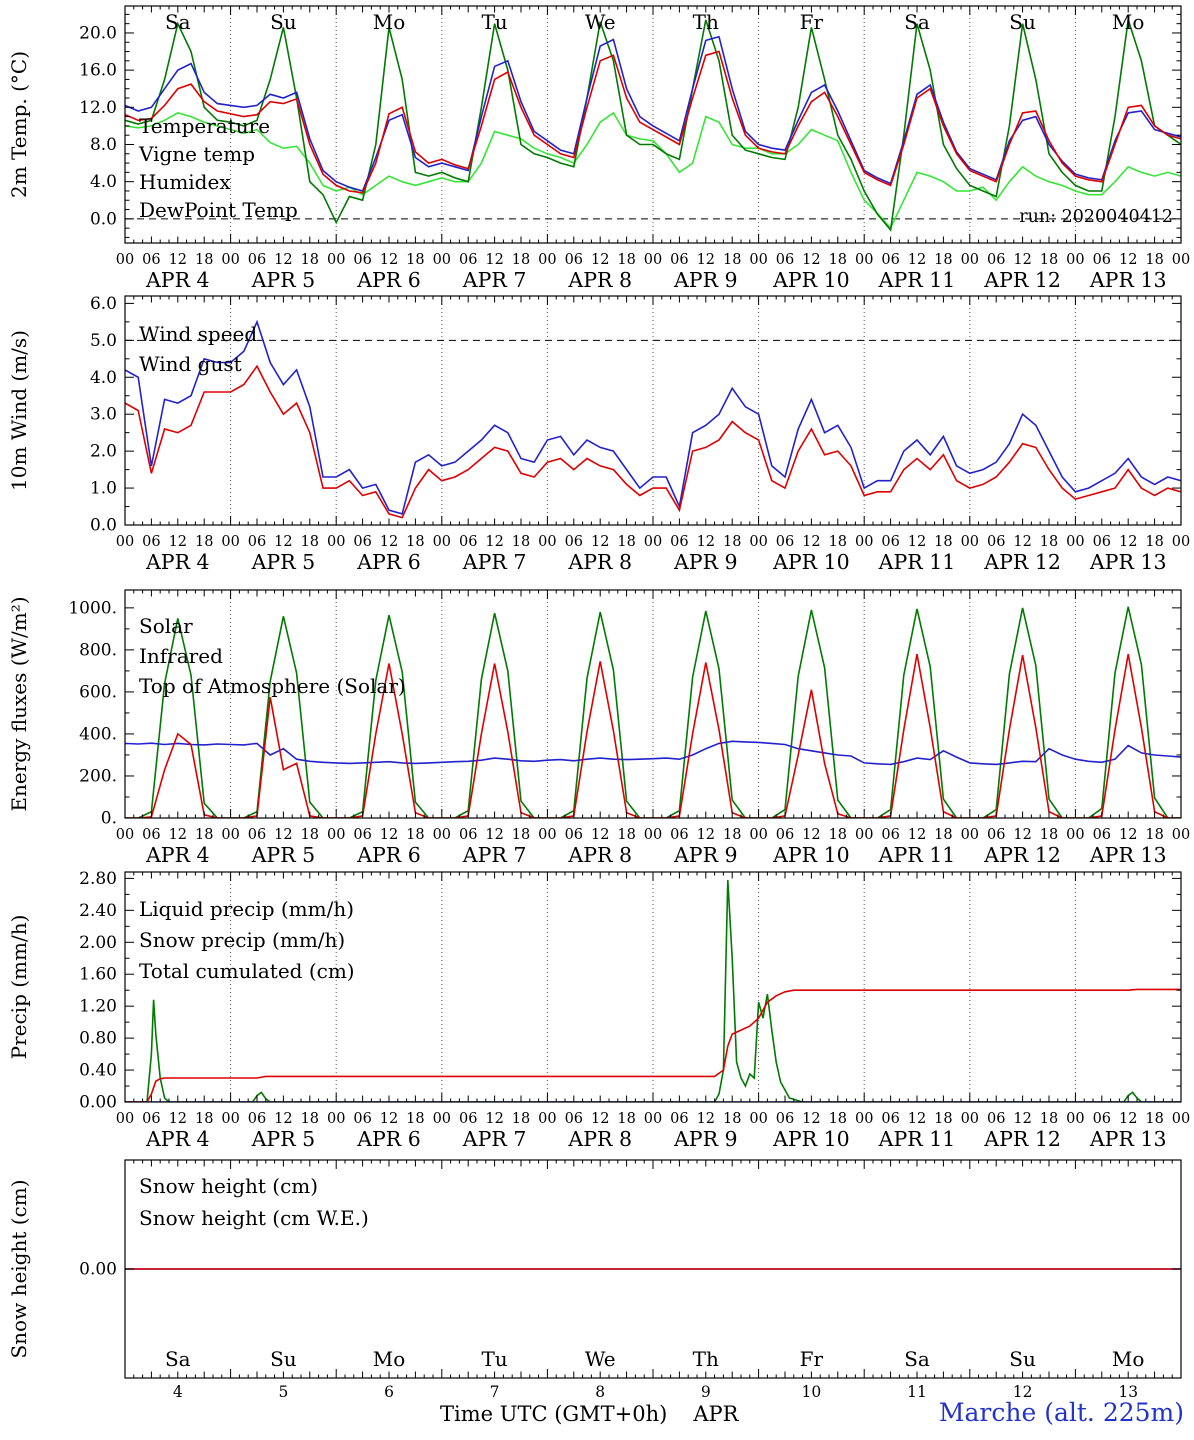 The width and height of the screenshot is (1194, 1440). I want to click on series-humidex, so click(653, 113).